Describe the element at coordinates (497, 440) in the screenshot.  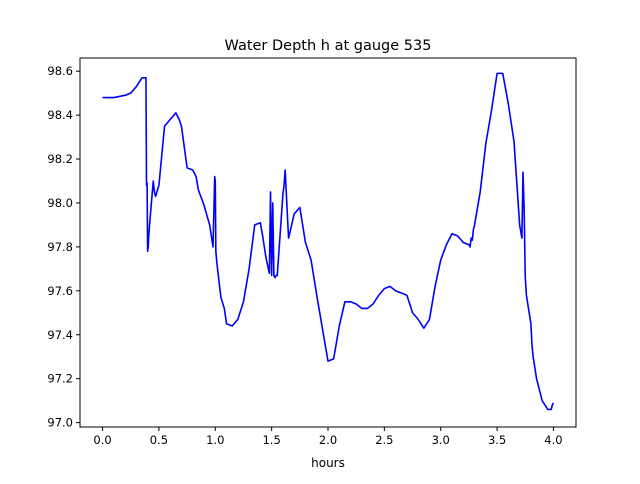
I see `x-tick-label: 3.5` at that location.